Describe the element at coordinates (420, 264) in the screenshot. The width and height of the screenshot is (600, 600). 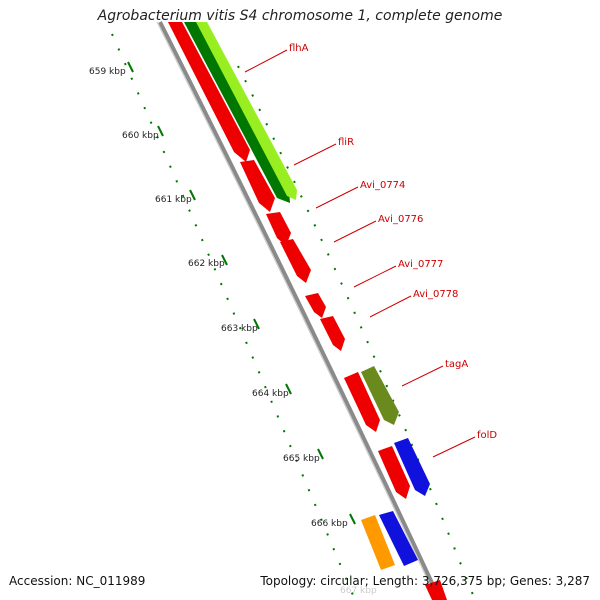
I see `gene-label-Avi_0777: Avi_0777` at that location.